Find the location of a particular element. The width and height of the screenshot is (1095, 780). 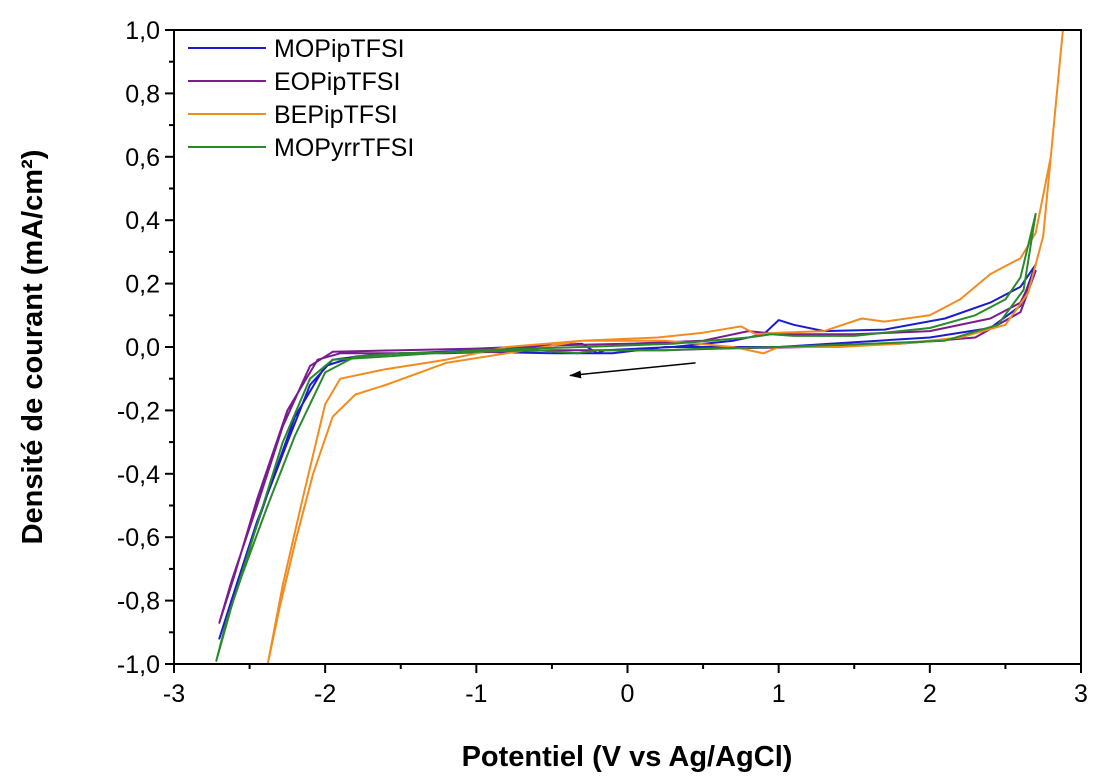

x-tick-label: -3 is located at coordinates (174, 694).